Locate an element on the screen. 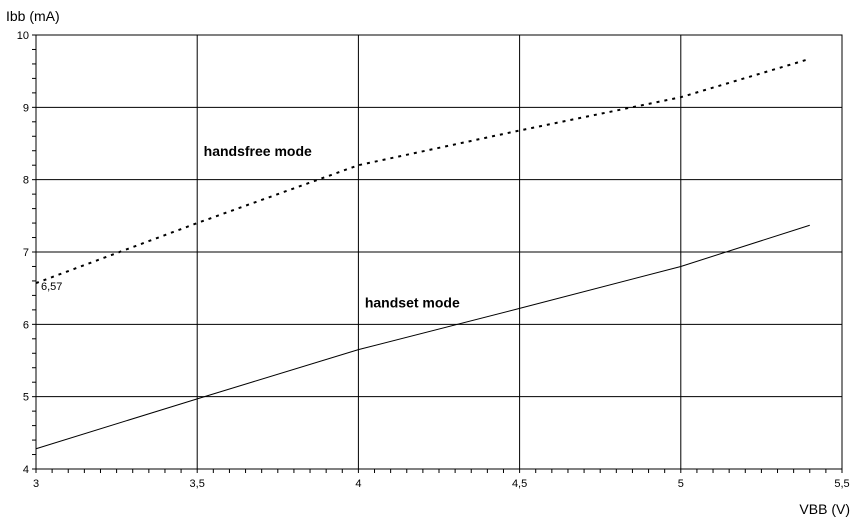 This screenshot has width=855, height=521. x-tick-label: 3 is located at coordinates (36, 484).